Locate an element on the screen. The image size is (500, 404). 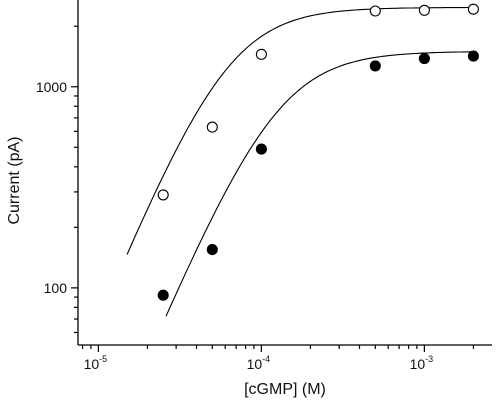
y-tick-label: 100 is located at coordinates (56, 288).